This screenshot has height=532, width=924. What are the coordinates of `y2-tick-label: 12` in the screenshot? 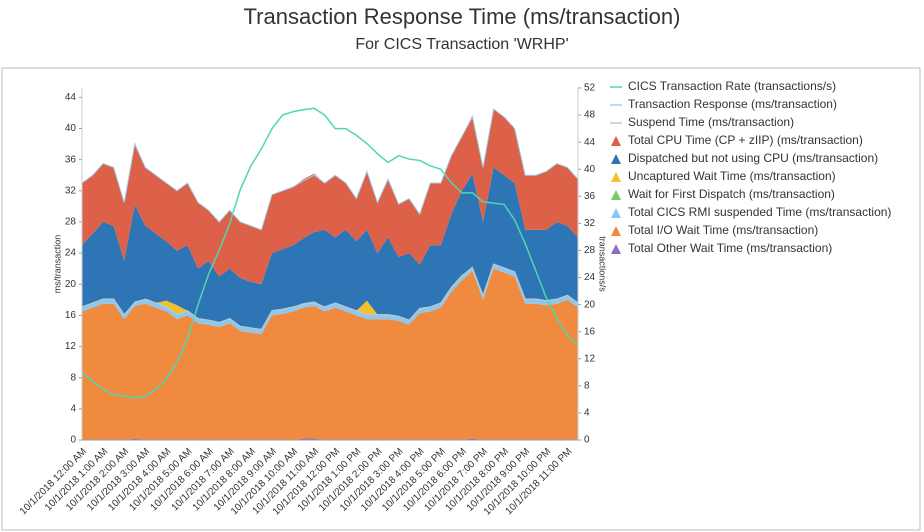 It's located at (590, 358).